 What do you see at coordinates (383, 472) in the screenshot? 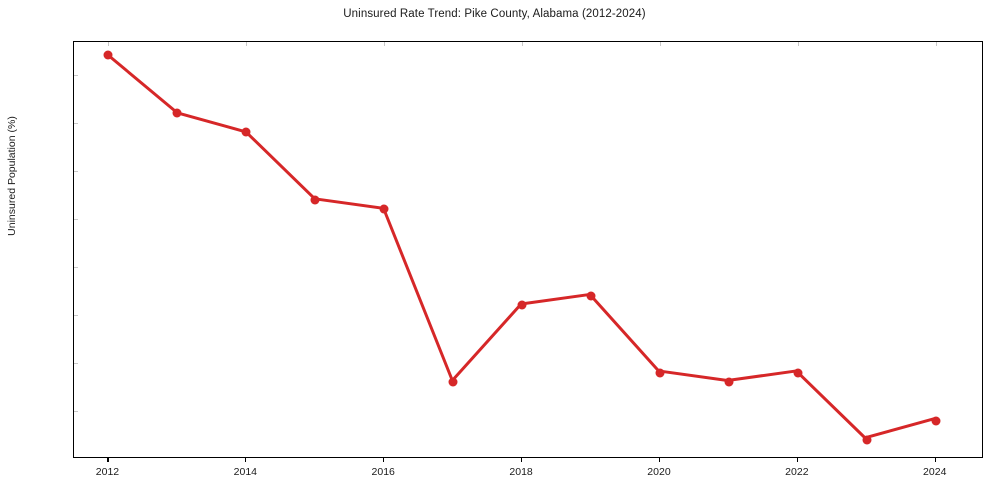
I see `x-axis-tick-label: 2016` at bounding box center [383, 472].